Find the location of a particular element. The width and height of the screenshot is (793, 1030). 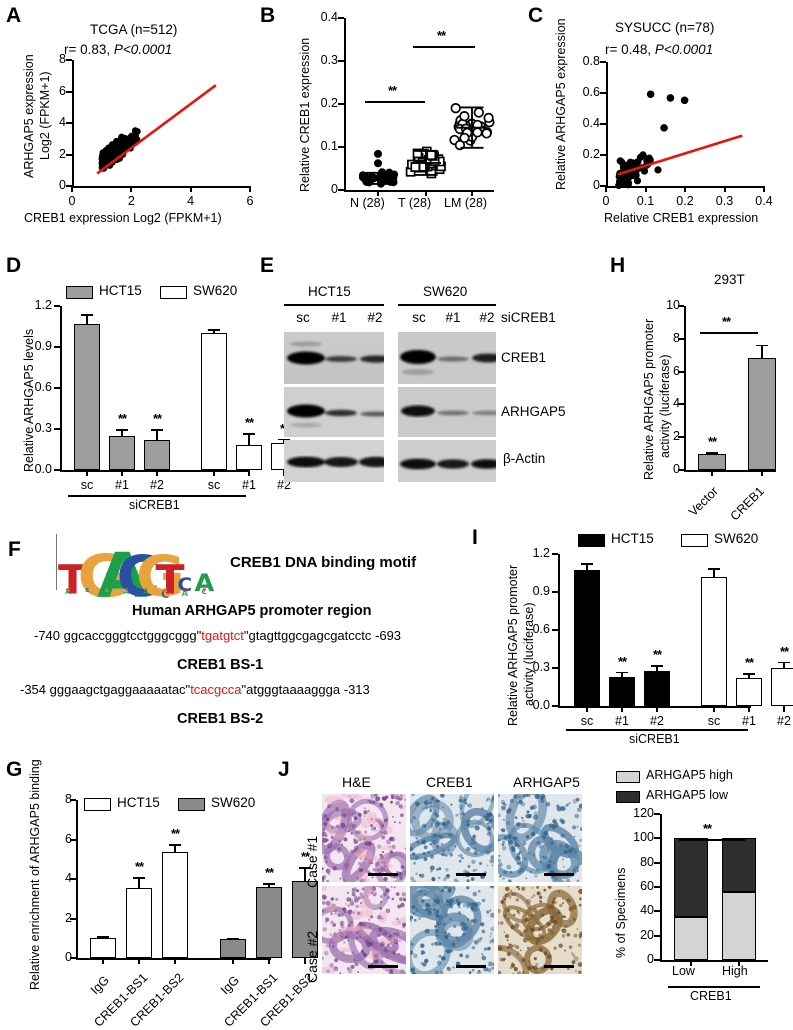

panel-j-group-label: CREB1 is located at coordinates (711, 996).